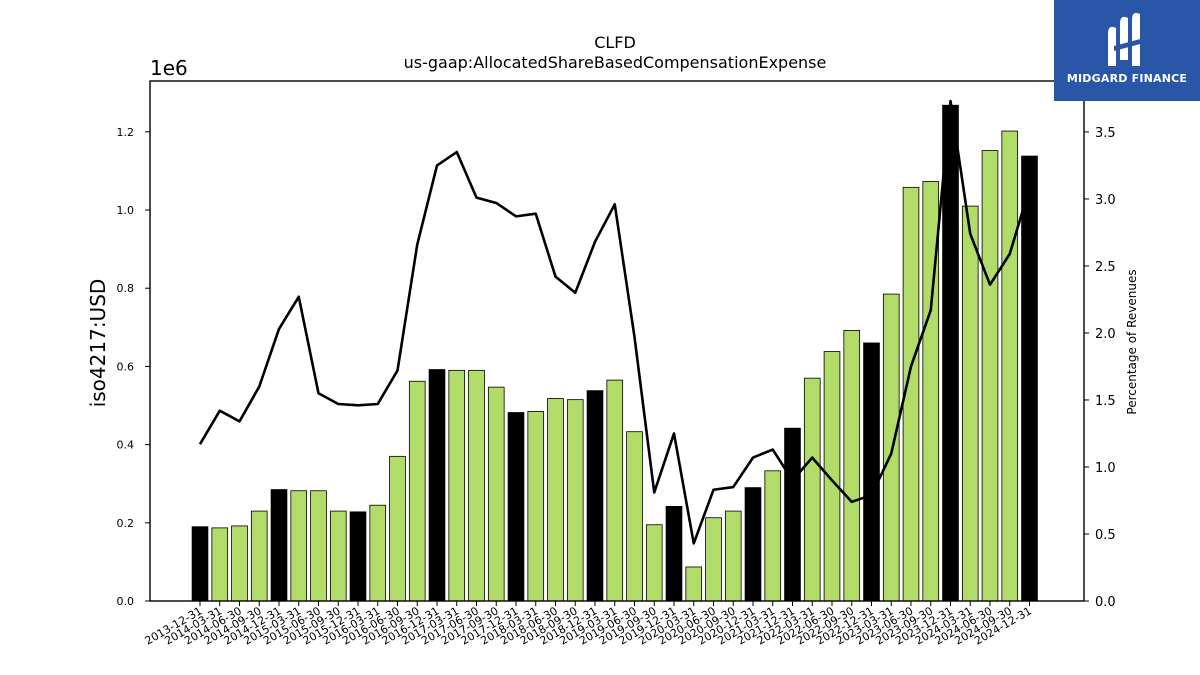 Image resolution: width=1200 pixels, height=675 pixels. I want to click on y-tick-label: 1.0, so click(126, 210).